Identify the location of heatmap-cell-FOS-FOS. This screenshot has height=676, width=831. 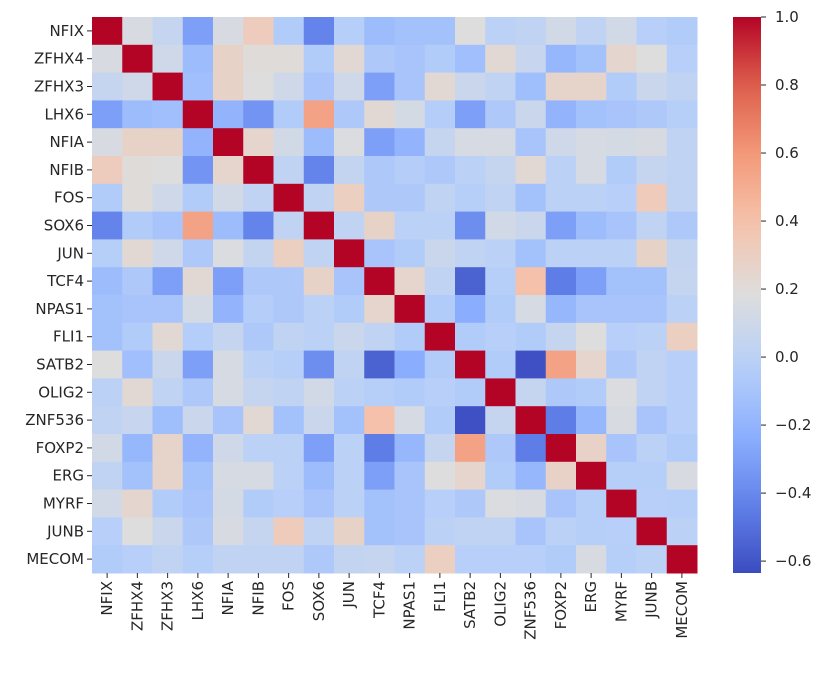
(289, 198).